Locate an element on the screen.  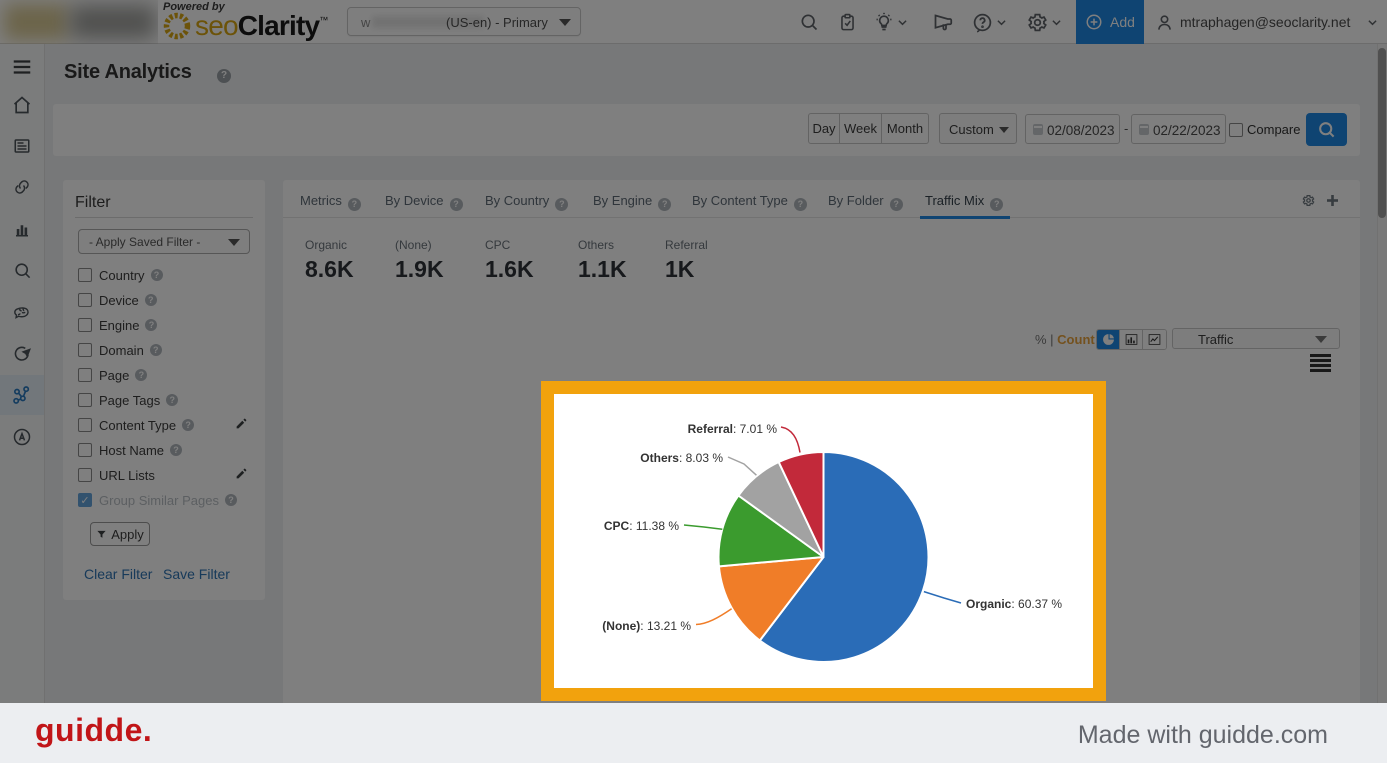
svg-text: Others: 8.03 % is located at coordinates (681, 458).